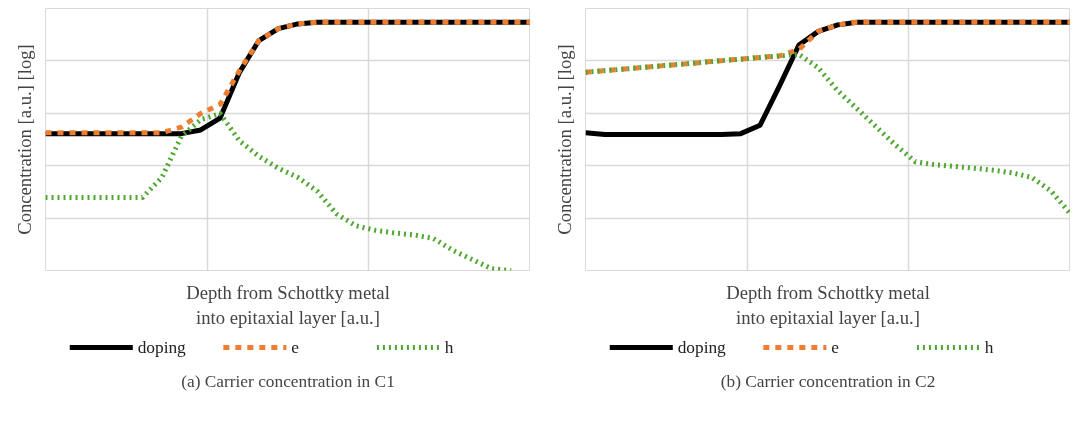 The image size is (1083, 446). I want to click on text: (a) Carrier concentration in C1, so click(288, 381).